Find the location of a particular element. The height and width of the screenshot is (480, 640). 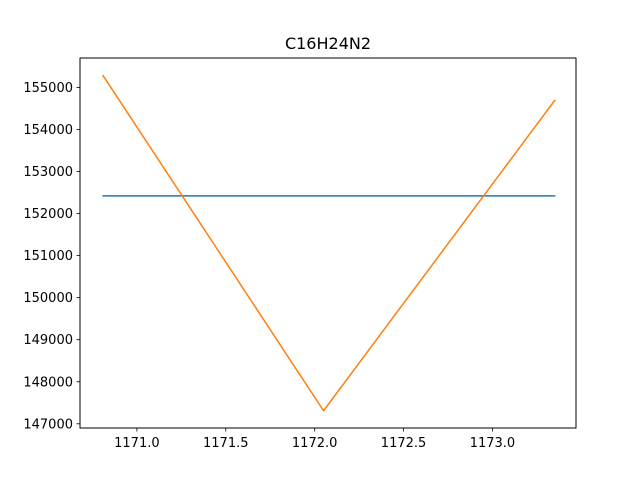

y-tick-label: 148000 is located at coordinates (48, 382).